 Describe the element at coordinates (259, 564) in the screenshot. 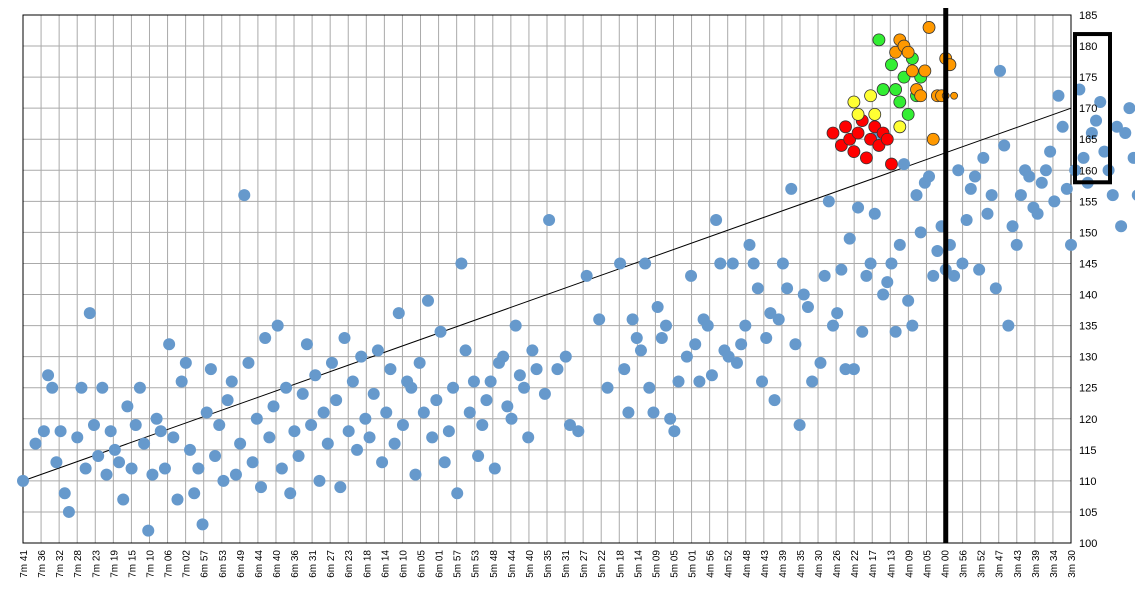

I see `x-tick-label: 6m 44` at that location.